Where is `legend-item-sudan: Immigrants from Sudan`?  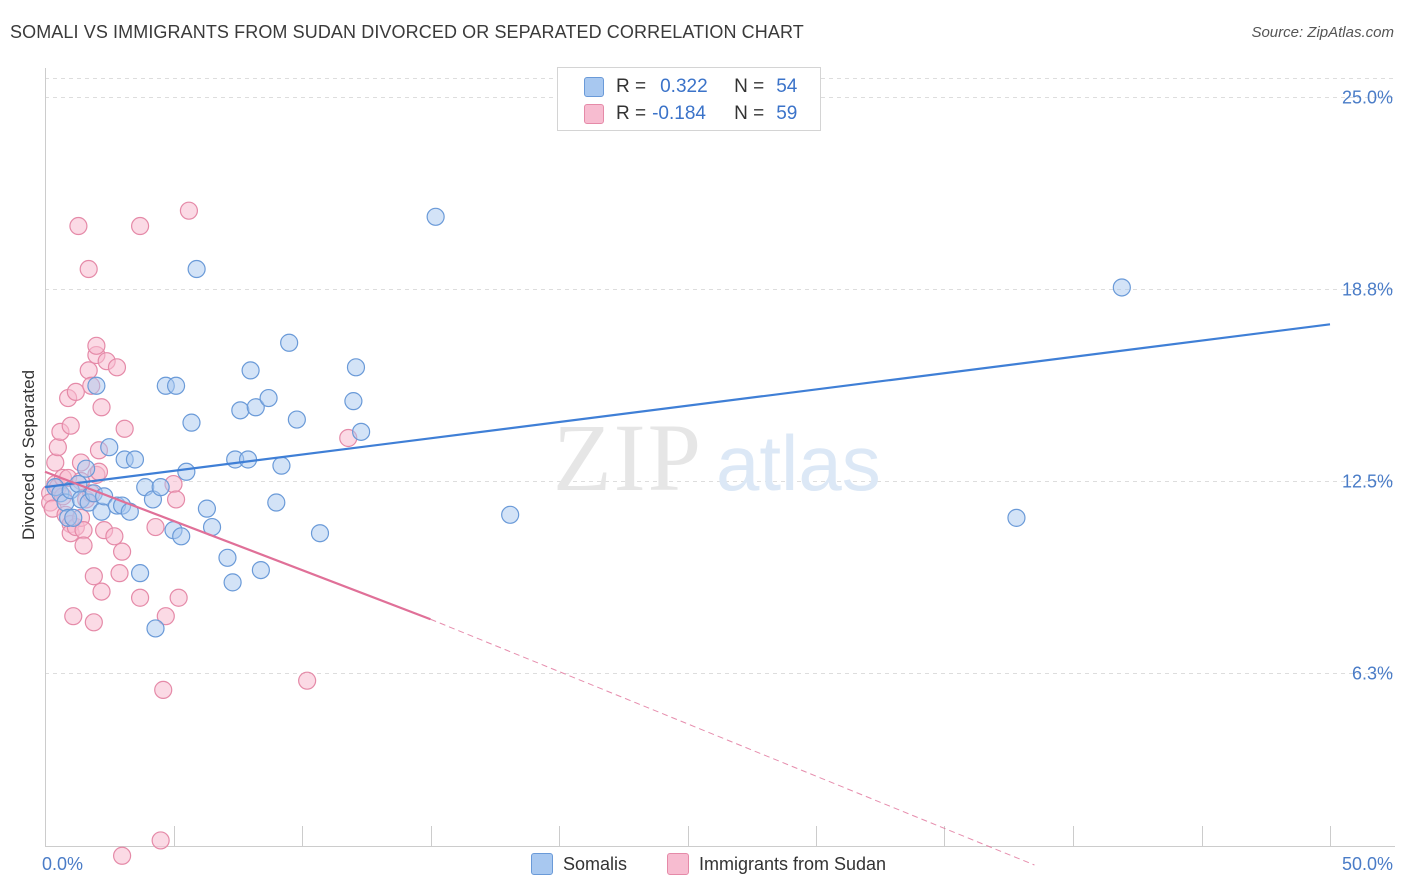 legend-item-sudan: Immigrants from Sudan is located at coordinates (776, 864).